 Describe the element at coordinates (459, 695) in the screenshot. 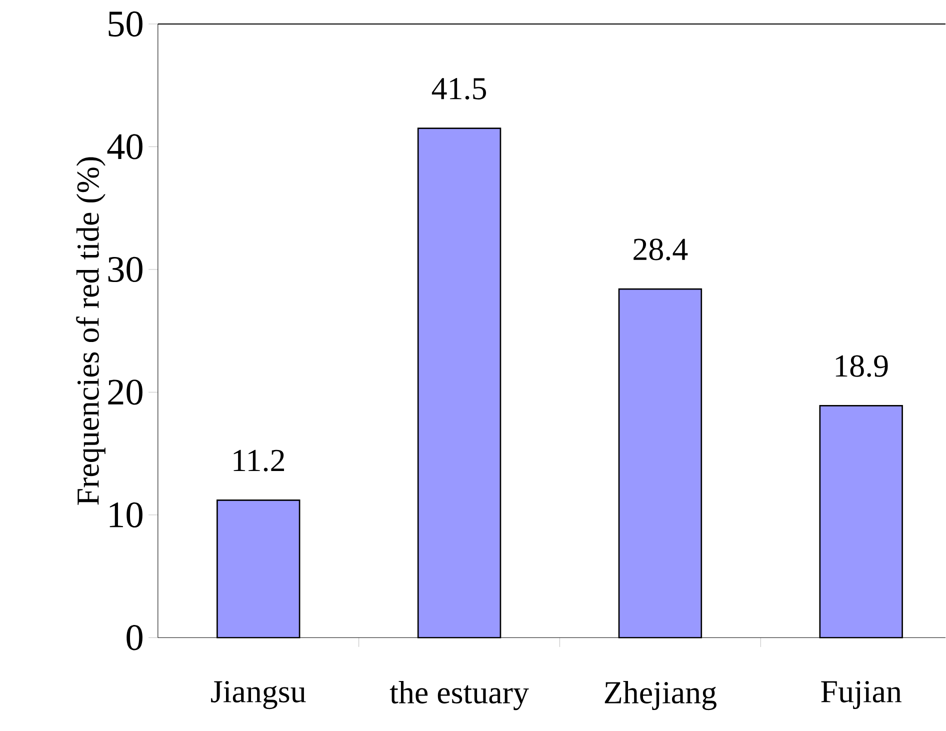

I see `x-tick-label: the estuary` at that location.